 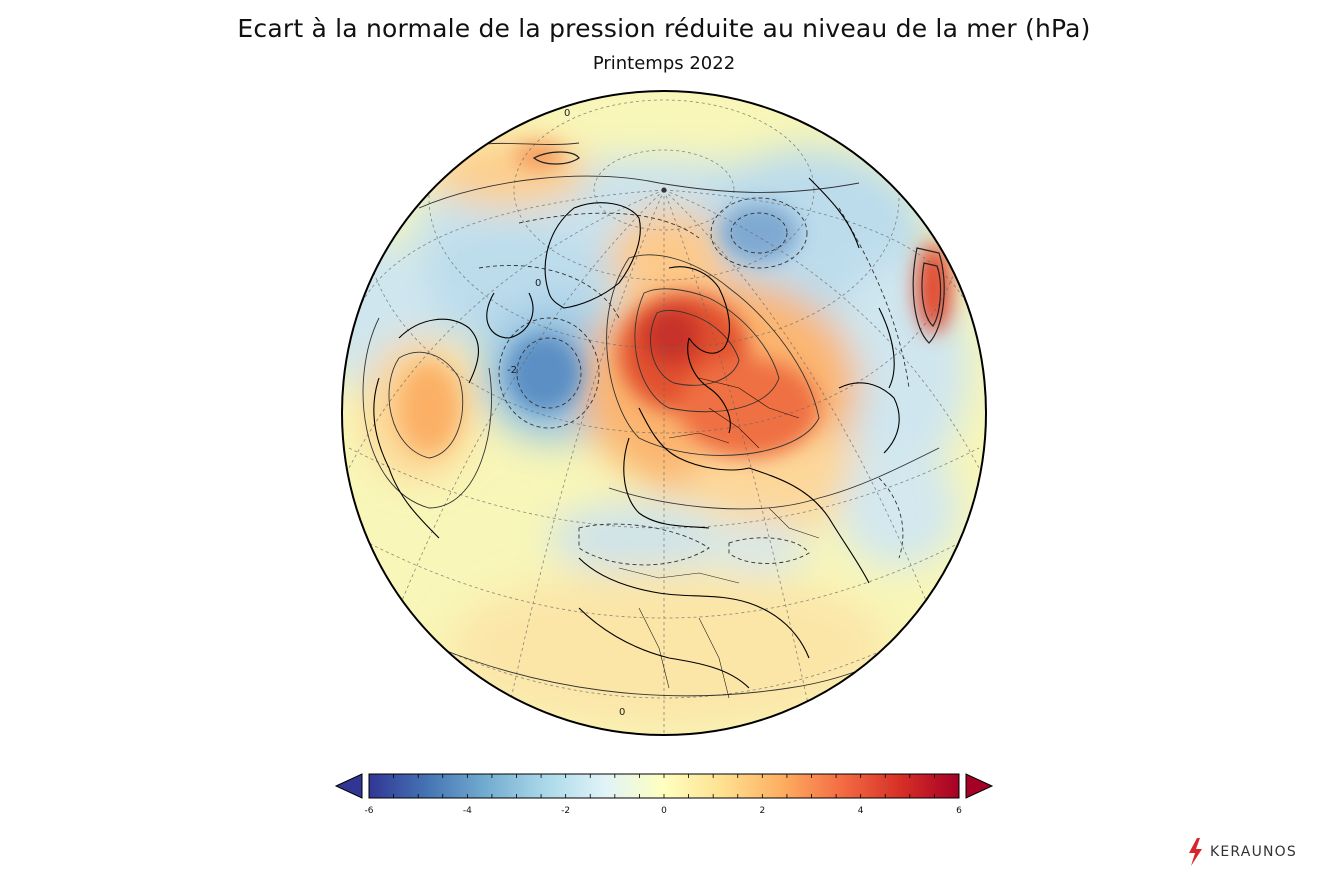 What do you see at coordinates (979, 786) in the screenshot?
I see `colorbar-extend-high` at bounding box center [979, 786].